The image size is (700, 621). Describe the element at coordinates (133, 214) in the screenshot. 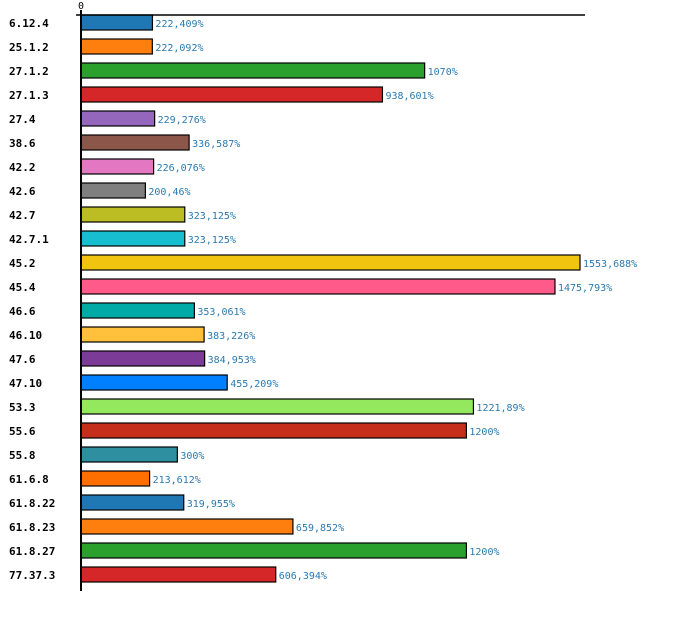

I see `bar-42.7` at that location.